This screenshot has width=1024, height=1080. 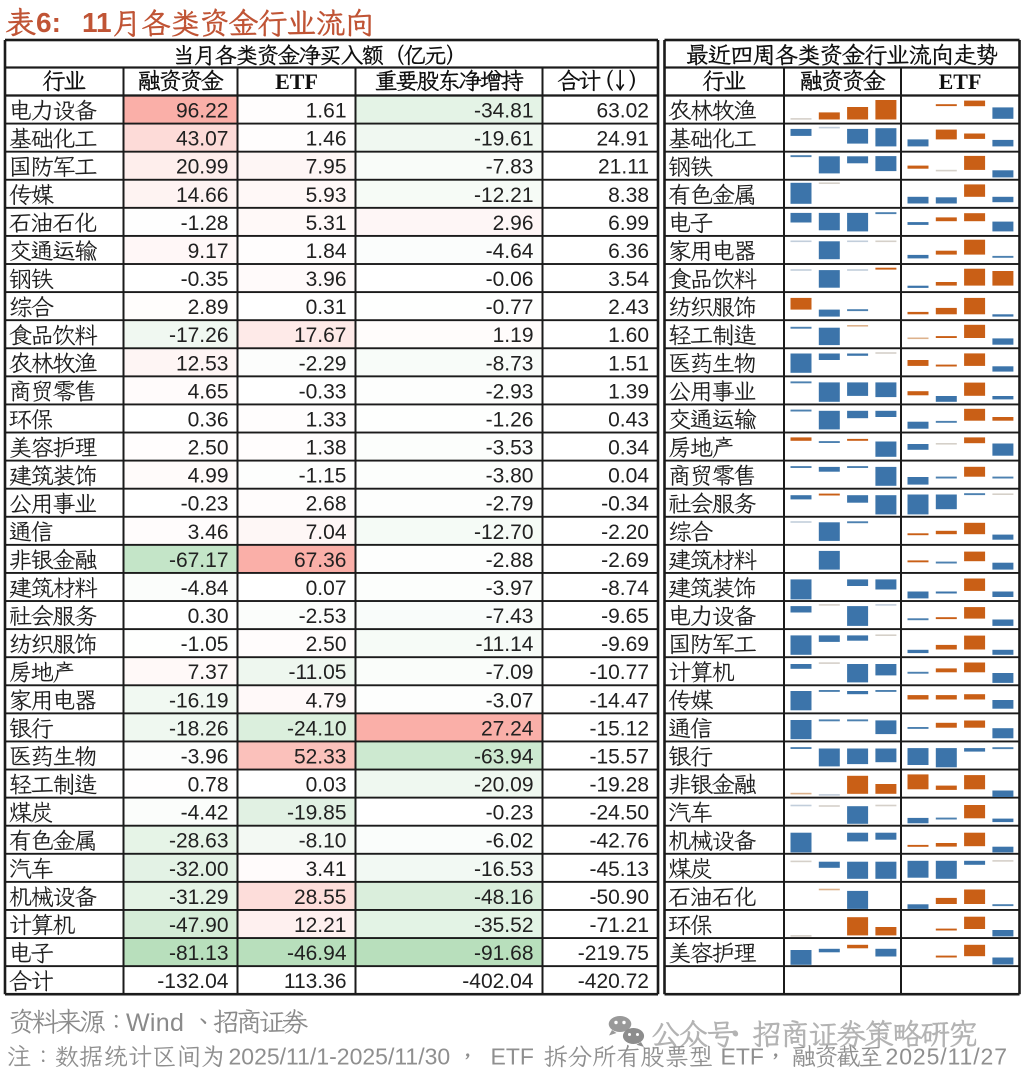 What do you see at coordinates (317, 728) in the screenshot?
I see `svg-text: -24.10` at bounding box center [317, 728].